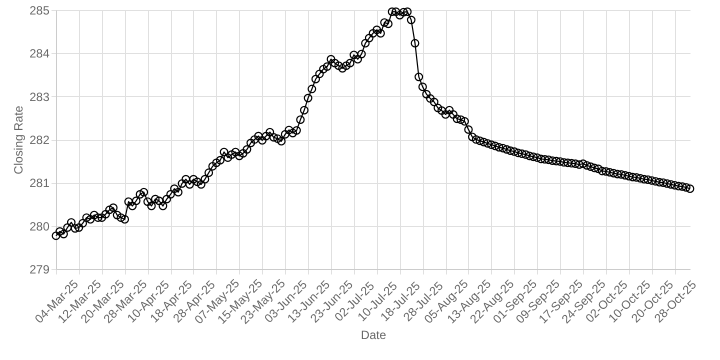  What do you see at coordinates (39, 11) in the screenshot?
I see `y-tick-label: 285` at bounding box center [39, 11].